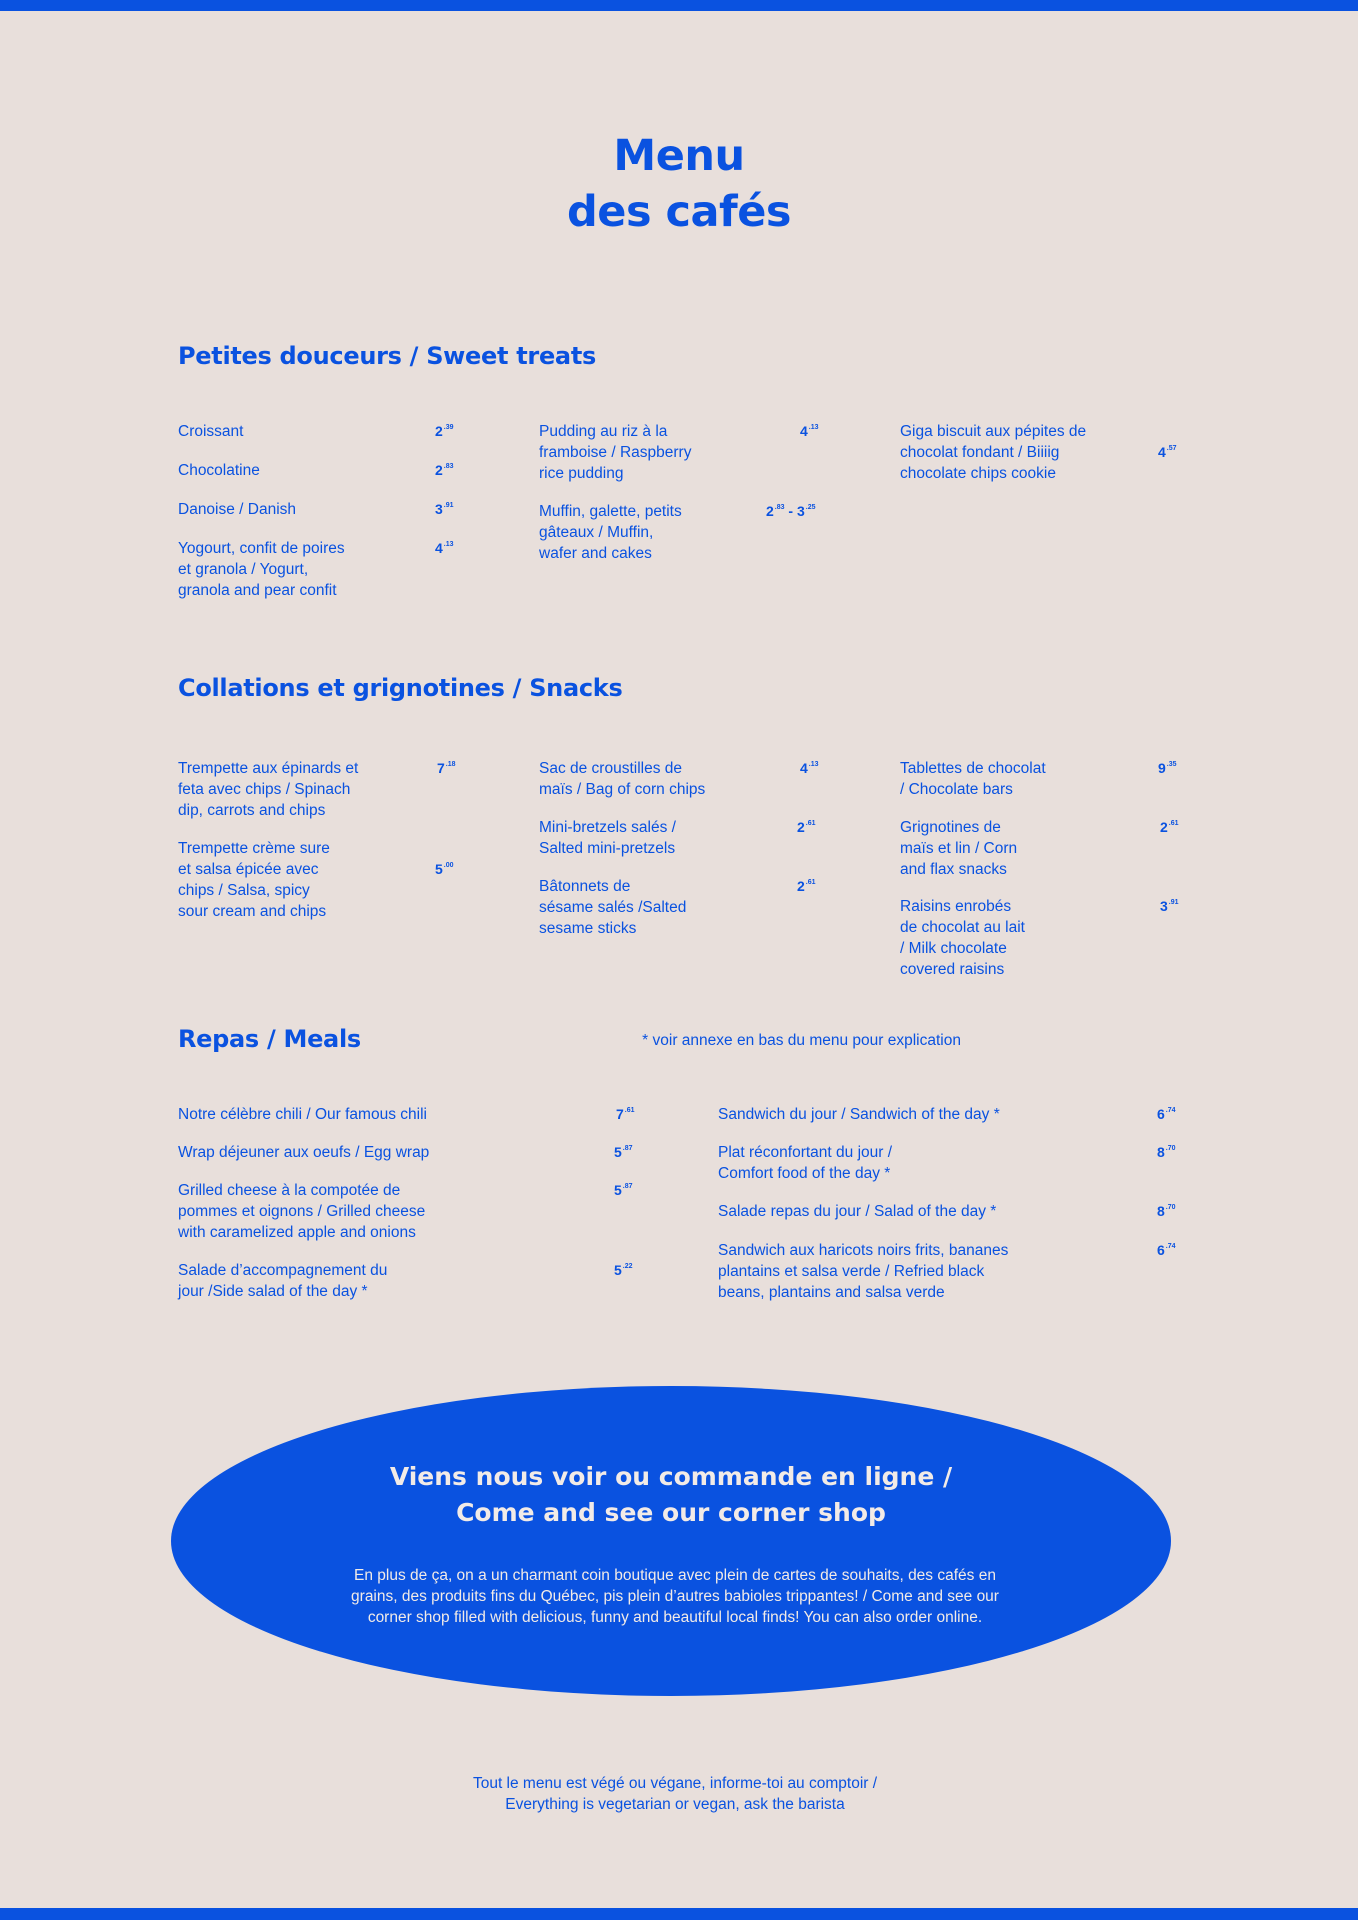 The width and height of the screenshot is (1358, 1920). Describe the element at coordinates (679, 184) in the screenshot. I see `page-title: Menu des cafés` at that location.